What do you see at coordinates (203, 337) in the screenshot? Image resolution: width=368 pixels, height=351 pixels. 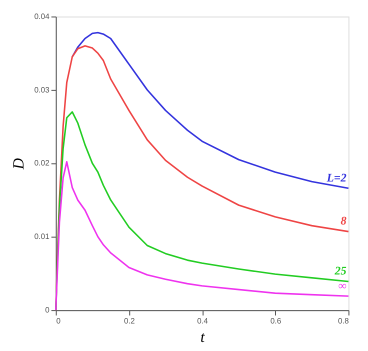 I see `x-axis-title: t` at bounding box center [203, 337].